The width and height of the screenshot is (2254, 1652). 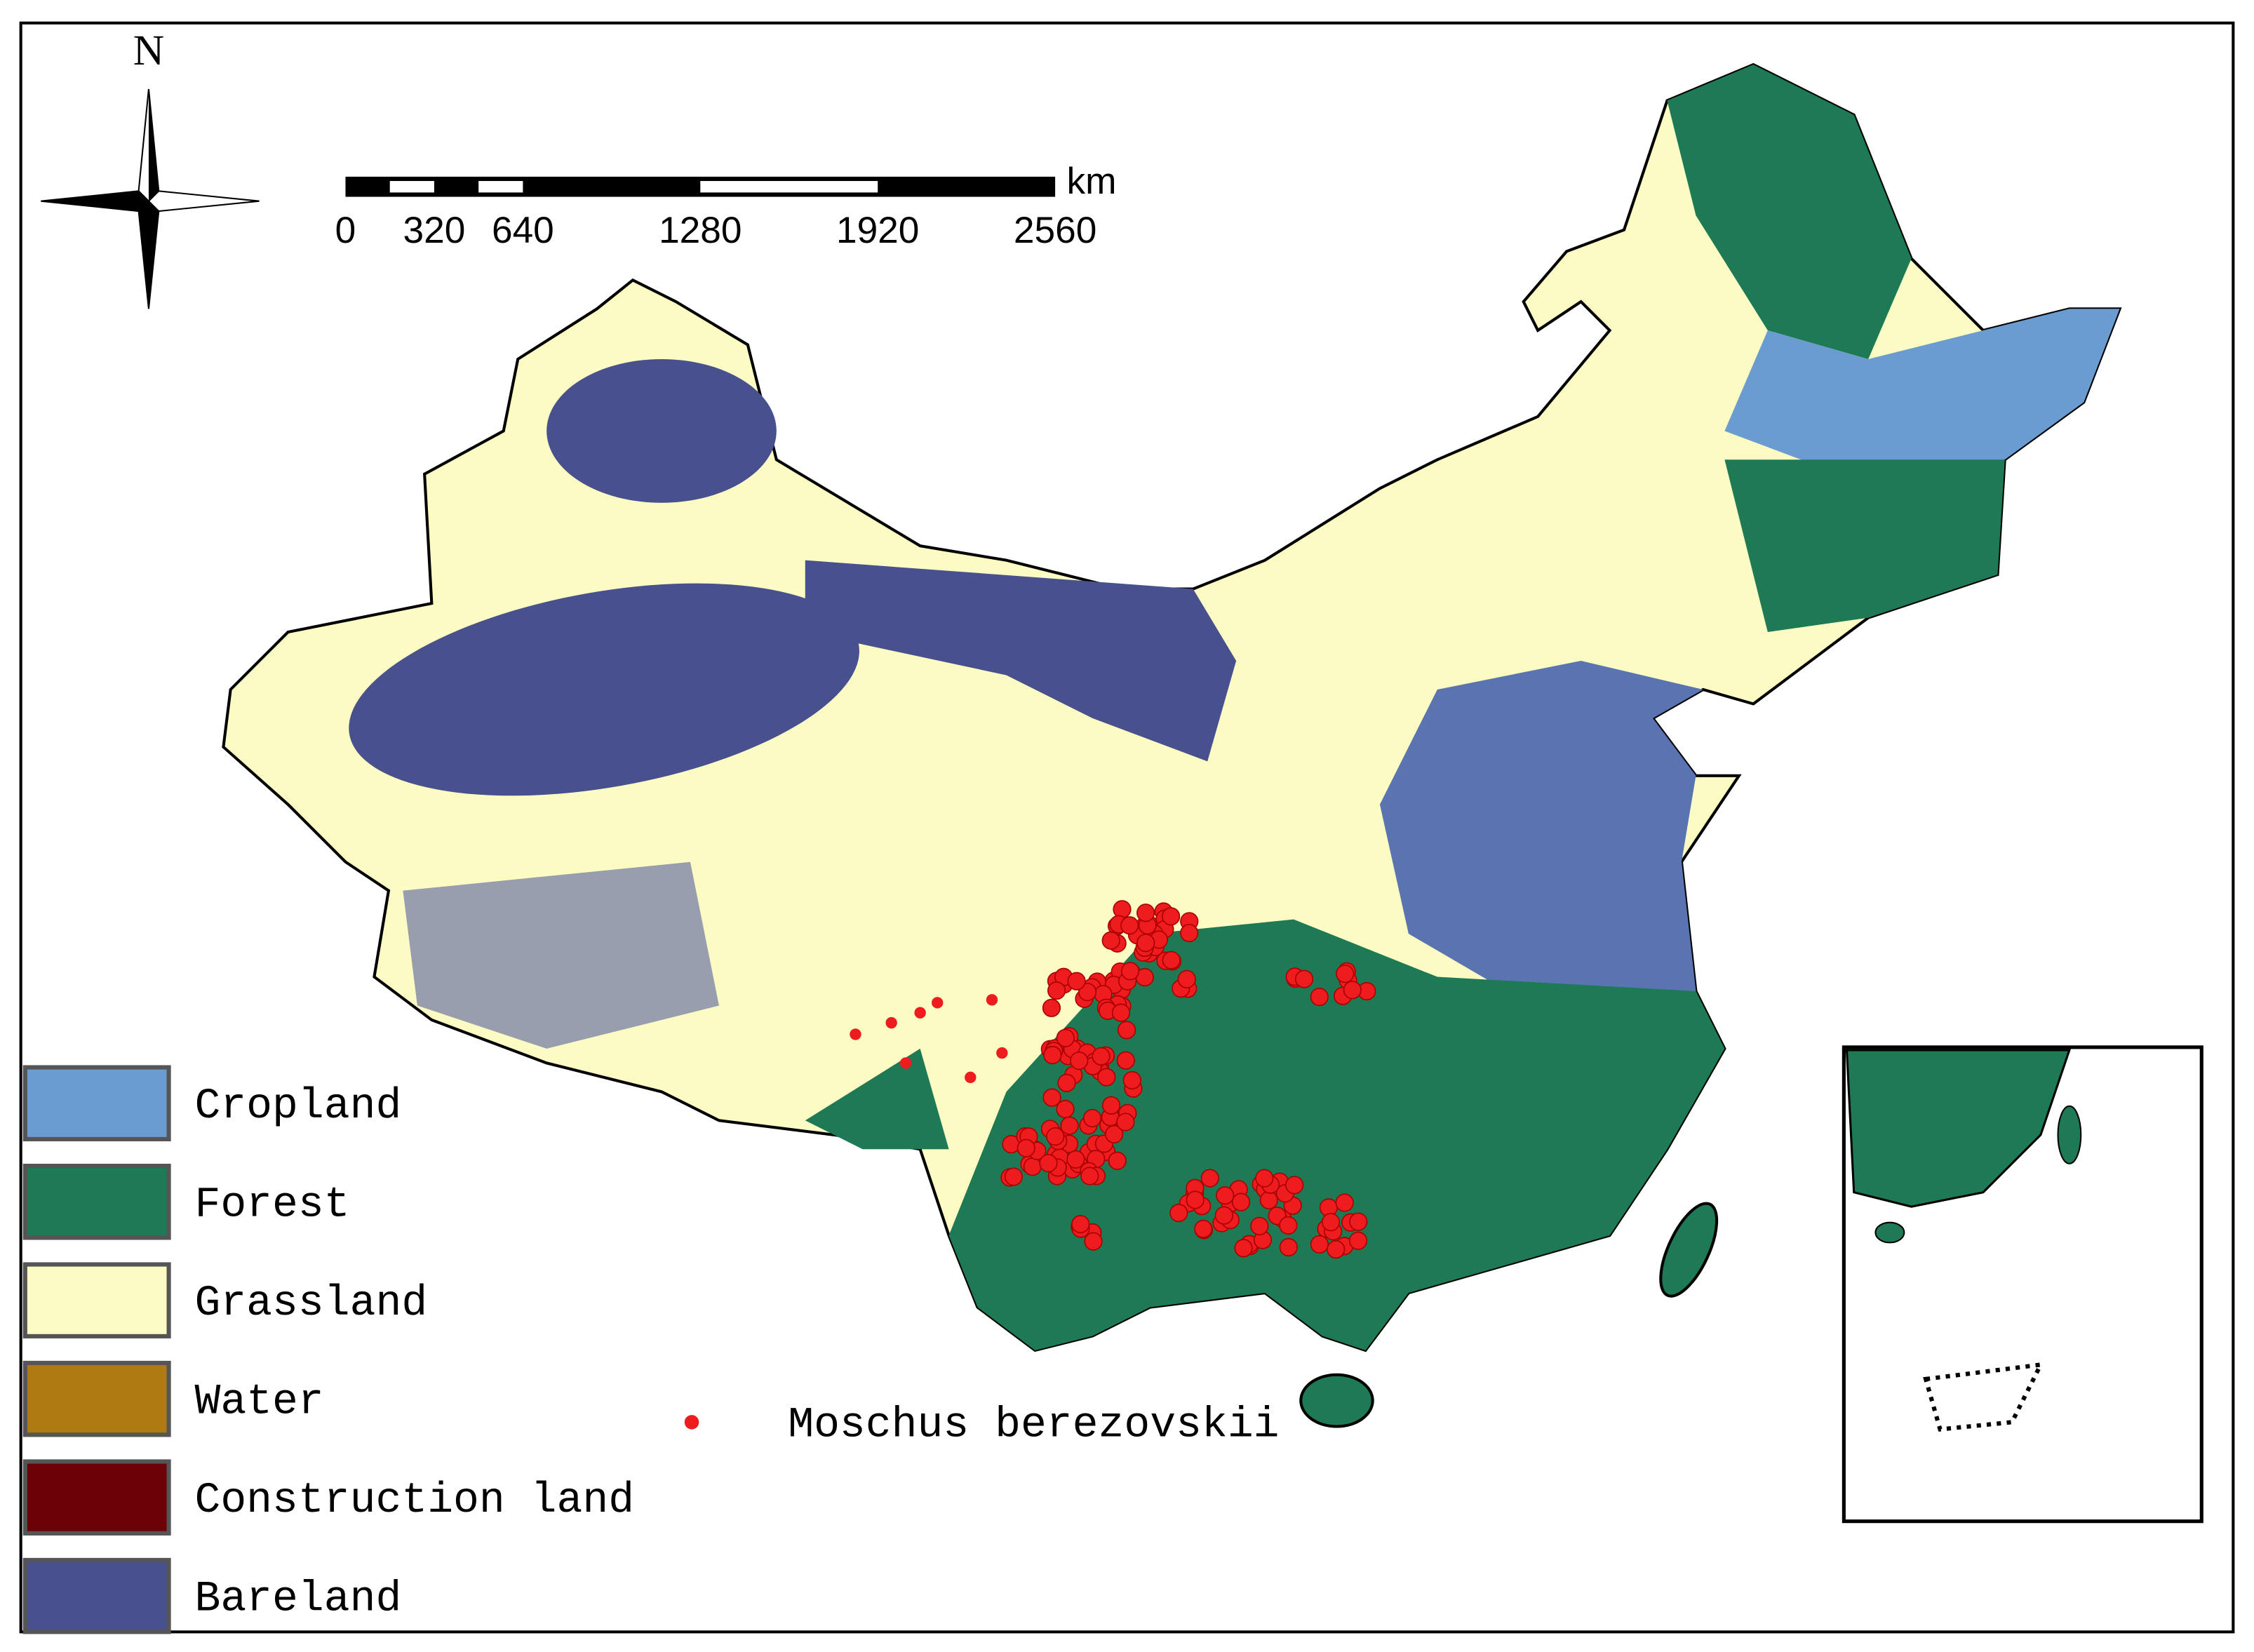 I want to click on scale-tick-label: 320, so click(x=434, y=230).